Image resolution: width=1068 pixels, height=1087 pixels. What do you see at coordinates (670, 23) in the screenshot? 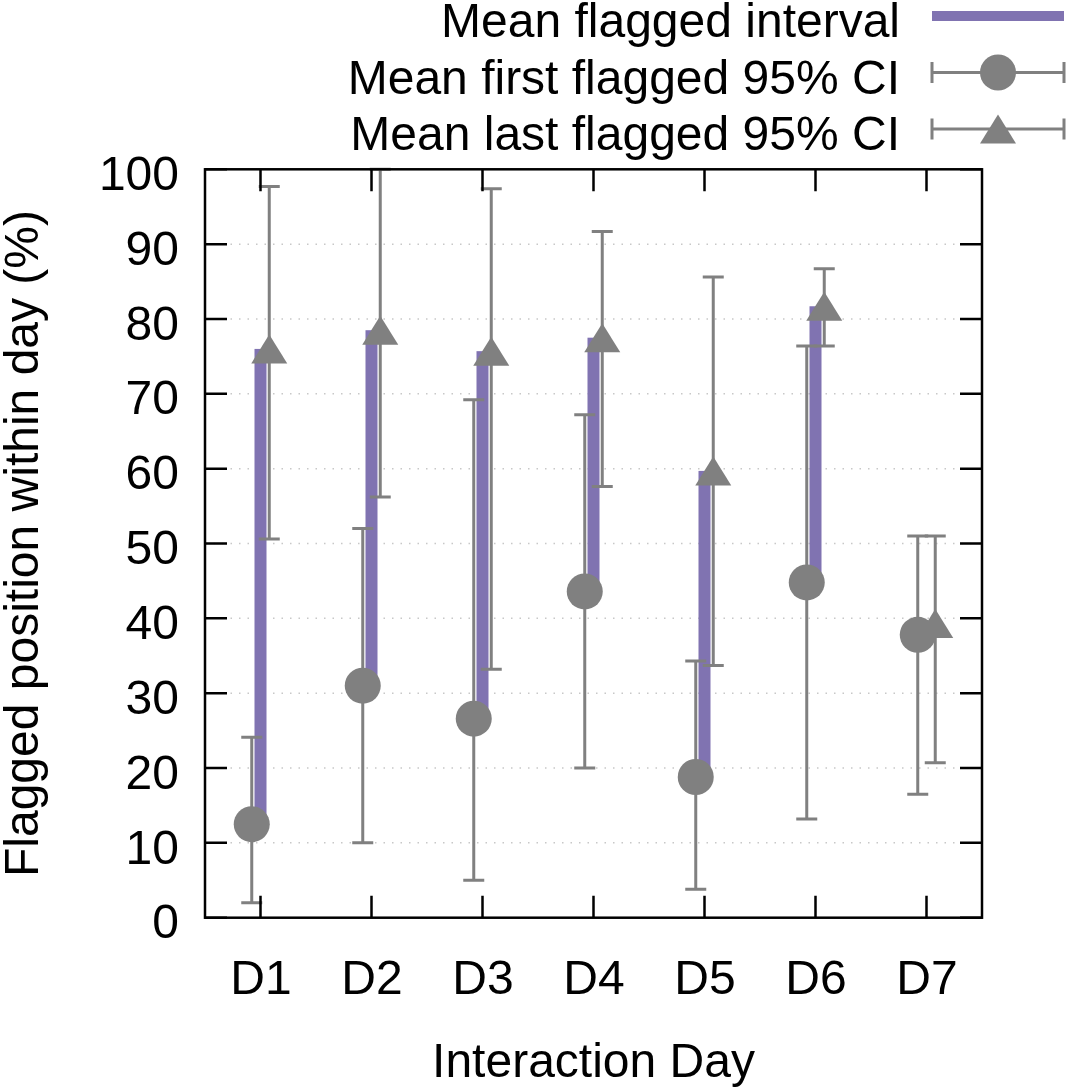
I see `legend-label: Mean flagged interval` at bounding box center [670, 23].